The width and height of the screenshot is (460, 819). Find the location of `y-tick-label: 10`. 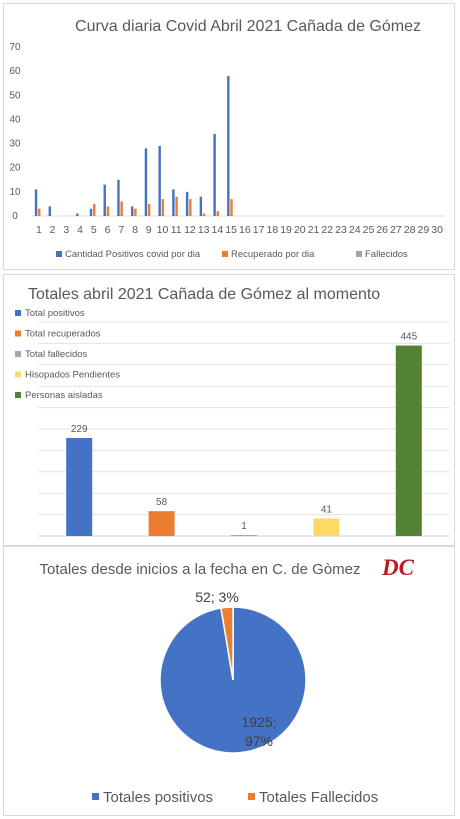

y-tick-label: 10 is located at coordinates (15, 192).